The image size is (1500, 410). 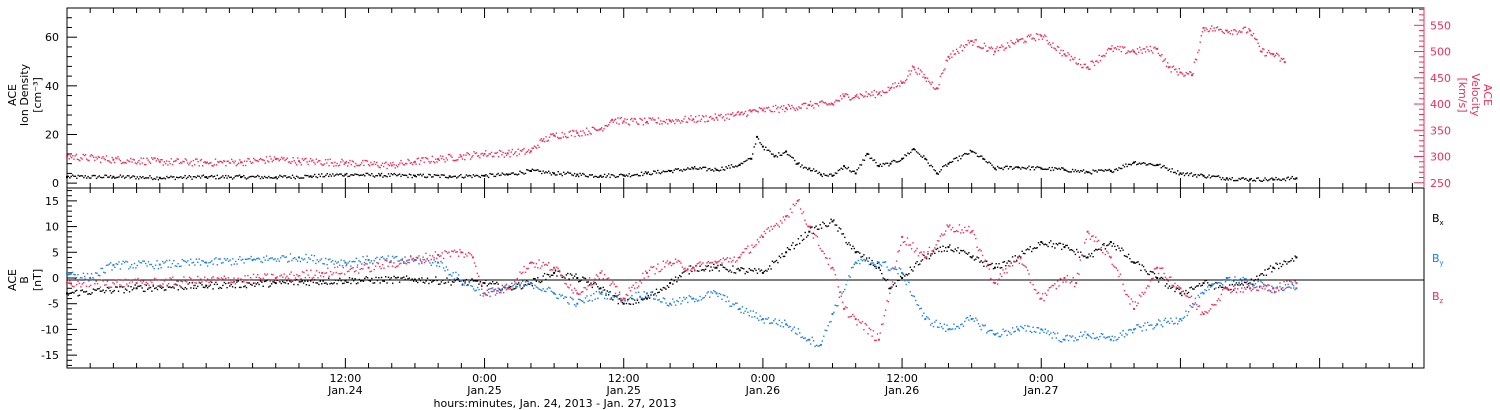 I want to click on velocity-tick-label-400: 400, so click(x=1440, y=104).